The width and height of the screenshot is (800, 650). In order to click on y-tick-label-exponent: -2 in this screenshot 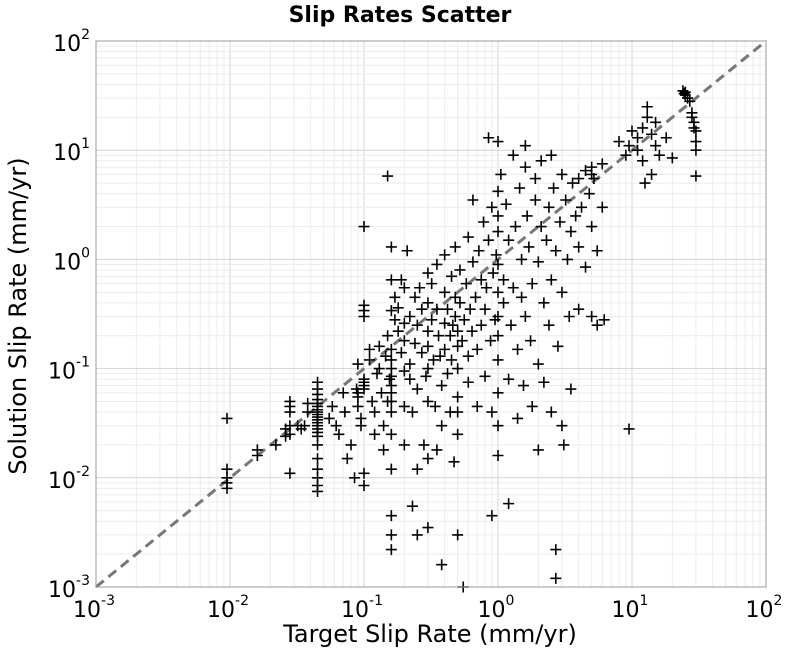, I will do `click(83, 472)`.